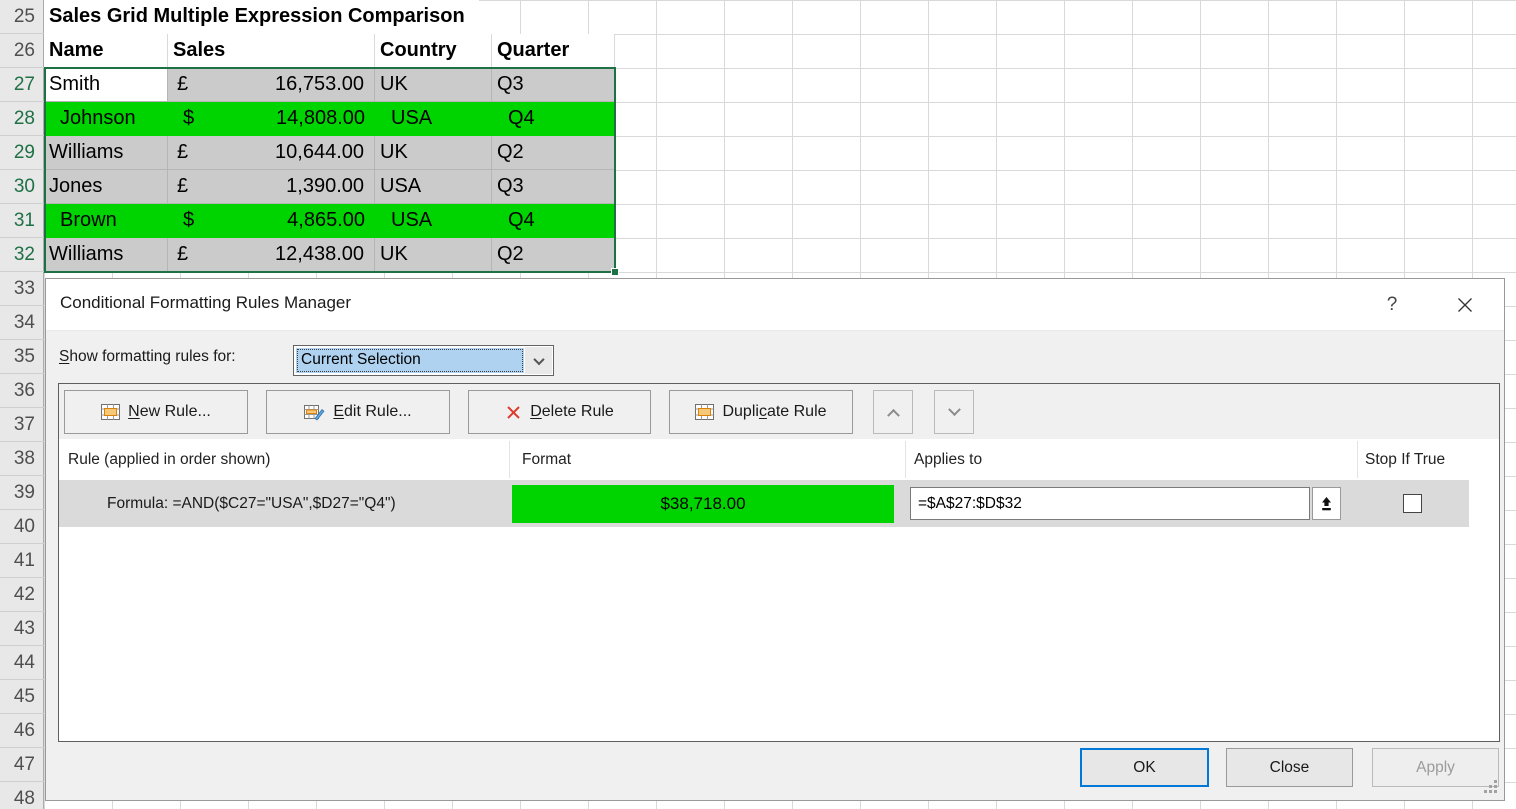 This screenshot has height=809, width=1516. I want to click on row-header: 40, so click(22, 527).